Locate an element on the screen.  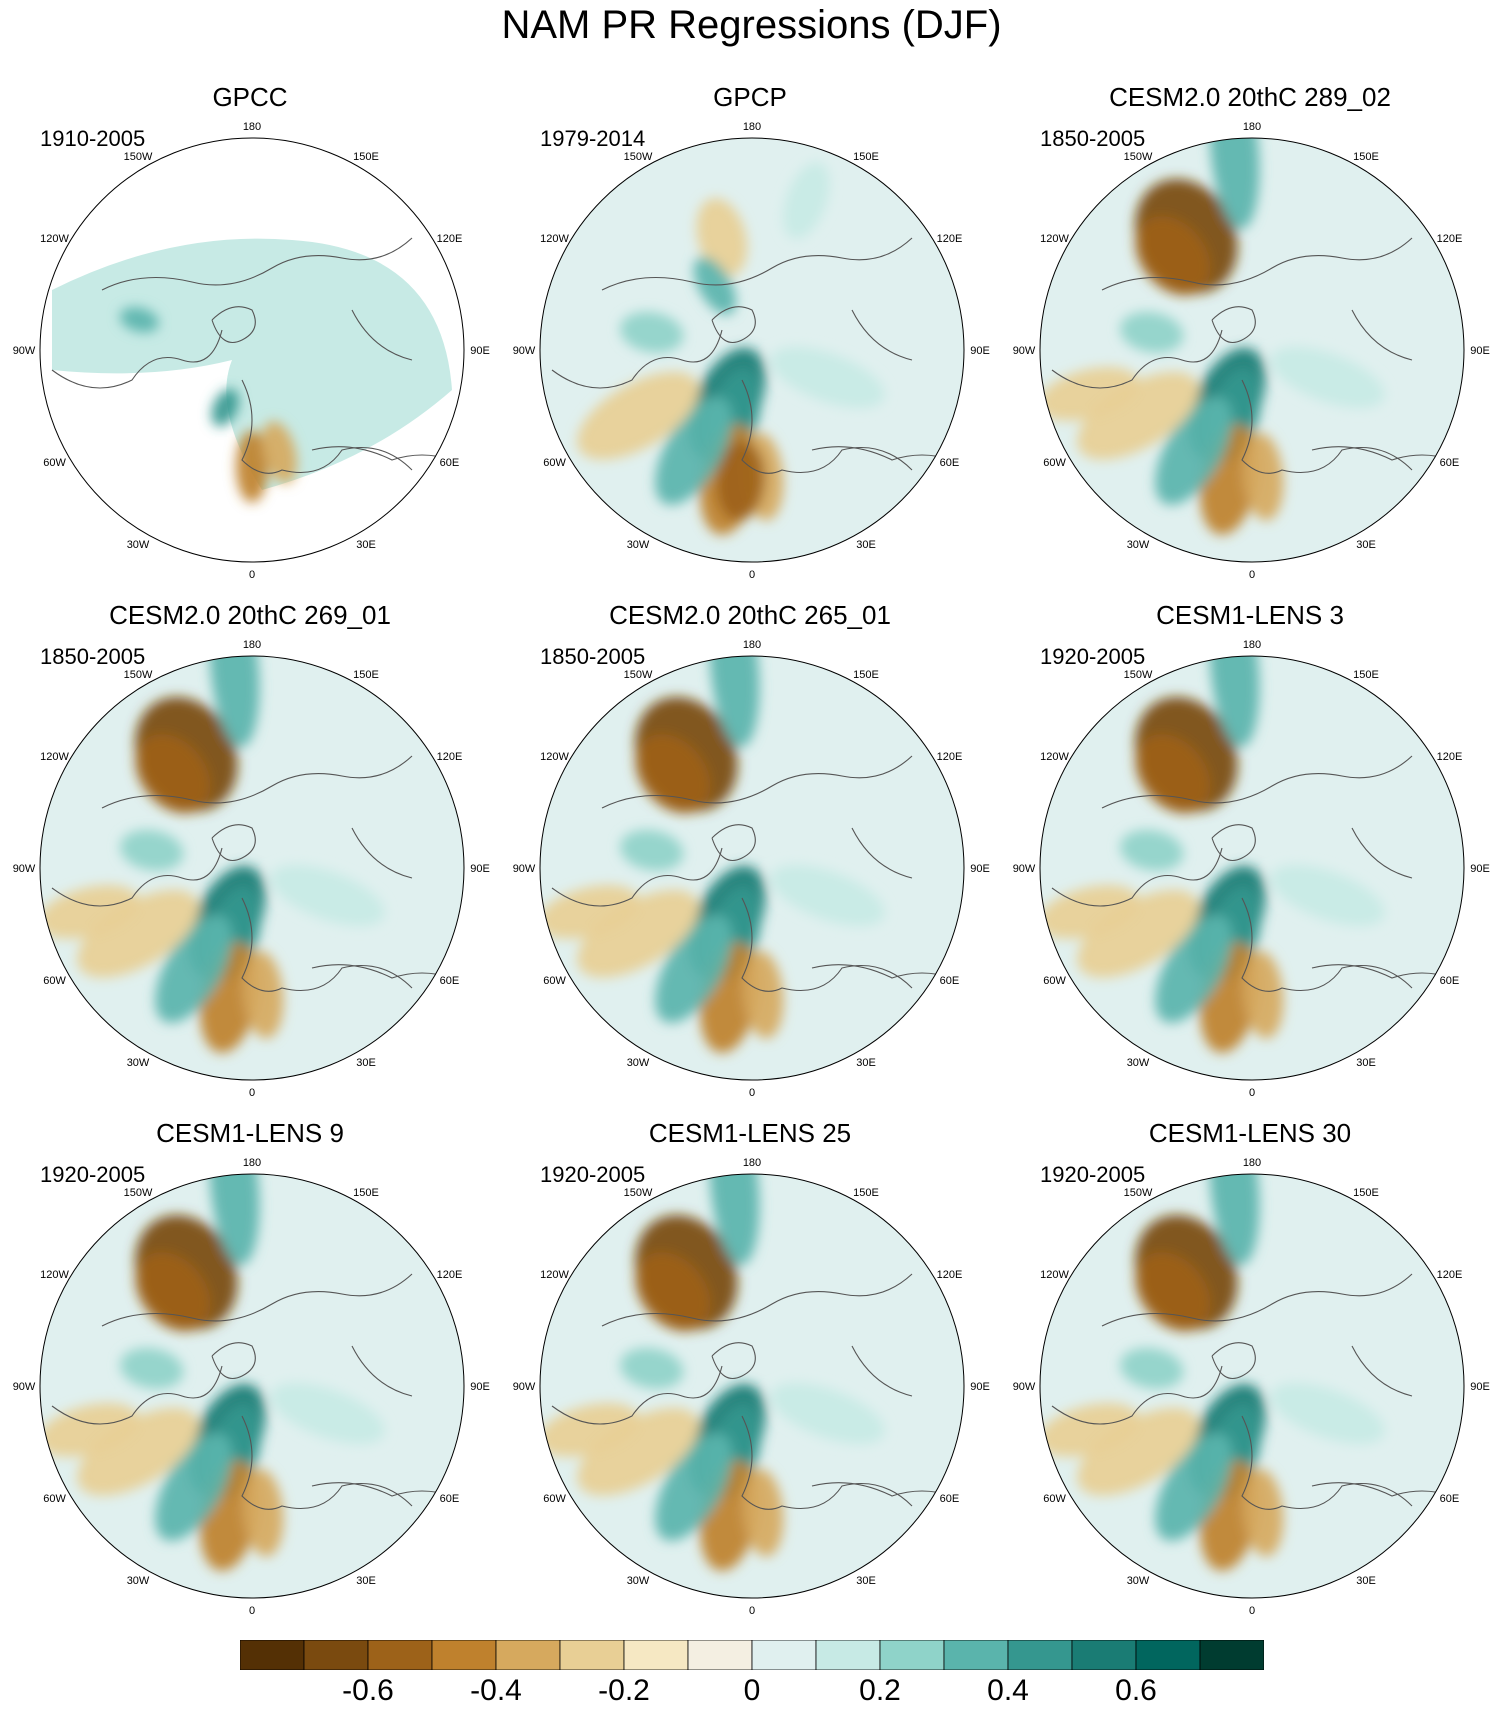
longitude-label: 30W is located at coordinates (1138, 1063).